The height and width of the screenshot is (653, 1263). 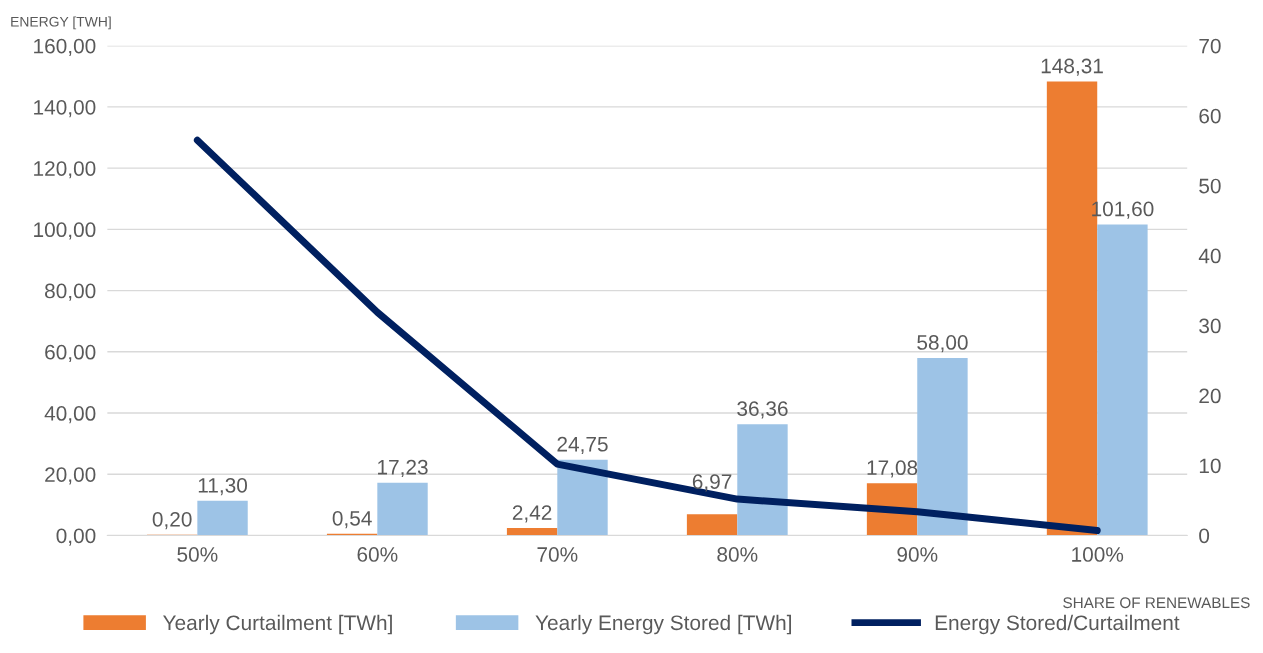 What do you see at coordinates (1210, 326) in the screenshot?
I see `y2-tick-label: 30` at bounding box center [1210, 326].